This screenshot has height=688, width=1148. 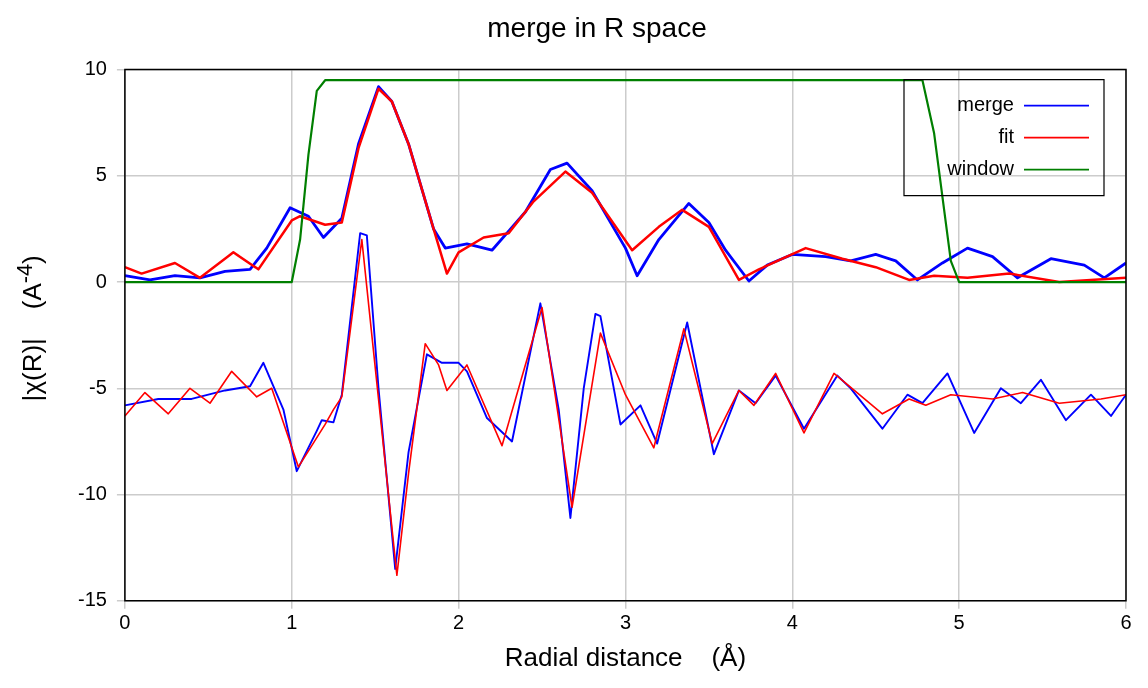 What do you see at coordinates (101, 174) in the screenshot?
I see `y-tick-label: 5` at bounding box center [101, 174].